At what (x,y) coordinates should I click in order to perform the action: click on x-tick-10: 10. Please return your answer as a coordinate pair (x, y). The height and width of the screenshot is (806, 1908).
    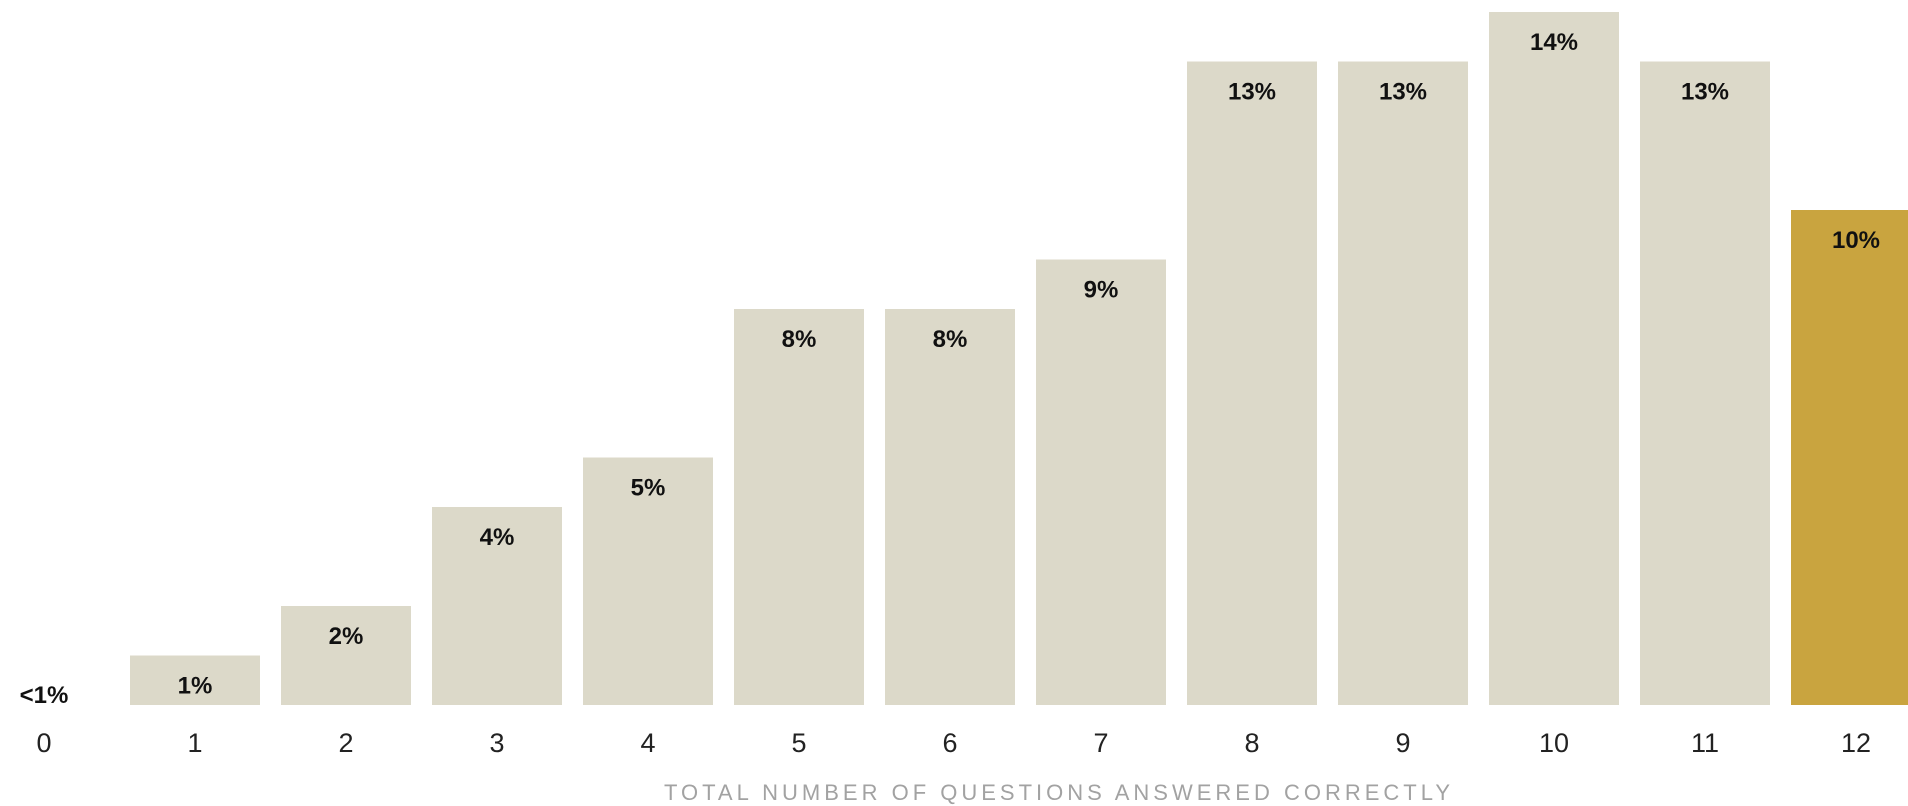
    Looking at the image, I should click on (1554, 743).